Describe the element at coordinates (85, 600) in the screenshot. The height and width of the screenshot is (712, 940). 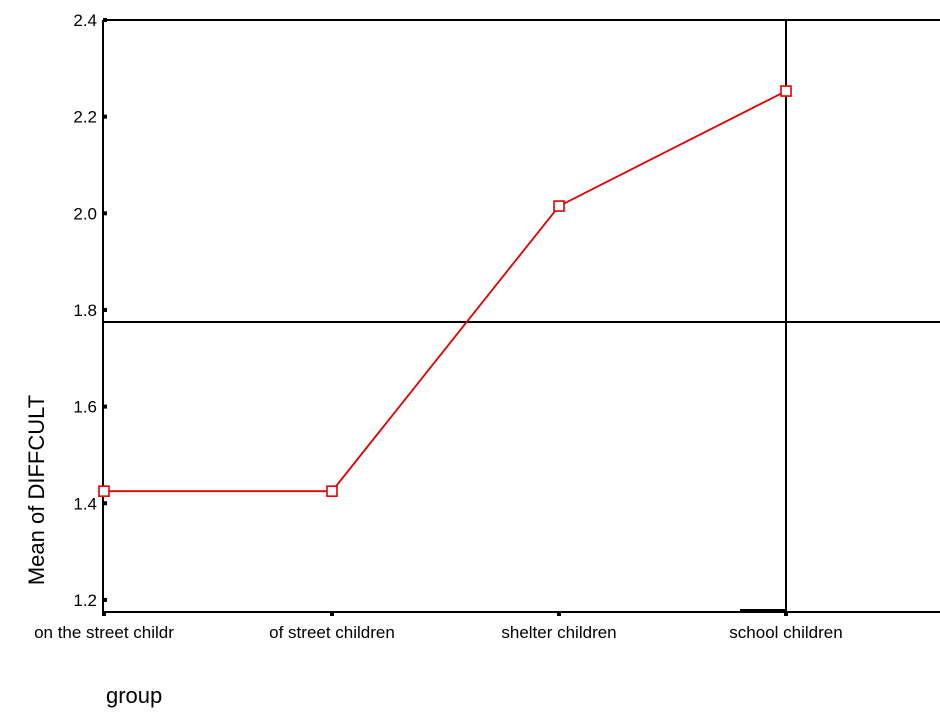
I see `y-tick-label: 1.2` at that location.